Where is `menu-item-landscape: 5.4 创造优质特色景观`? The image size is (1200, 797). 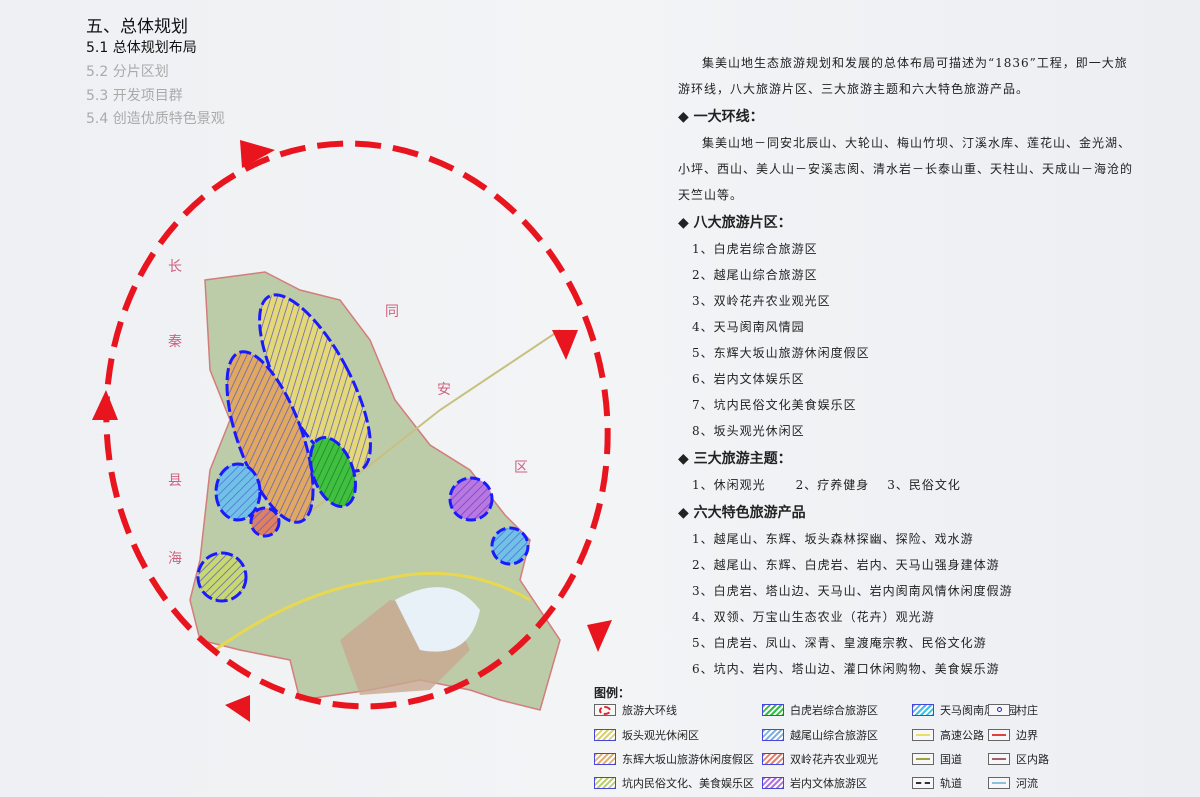
menu-item-landscape: 5.4 创造优质特色景观 is located at coordinates (155, 119).